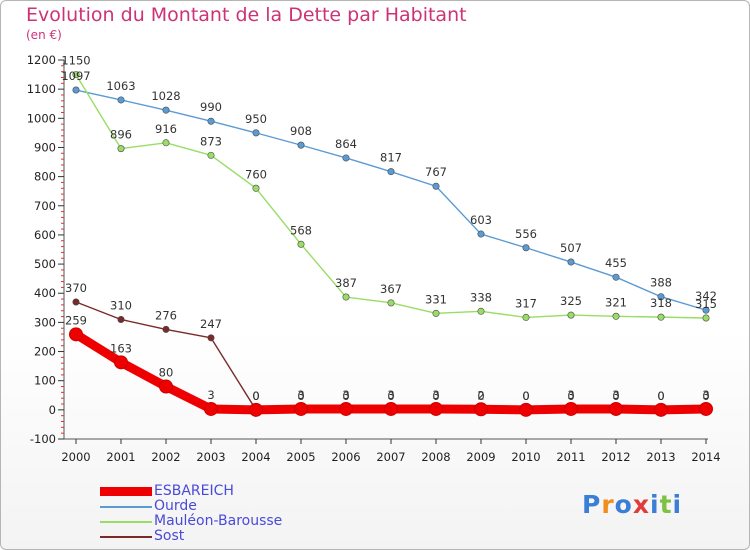 The width and height of the screenshot is (750, 550). I want to click on legend-label: Sost, so click(169, 536).